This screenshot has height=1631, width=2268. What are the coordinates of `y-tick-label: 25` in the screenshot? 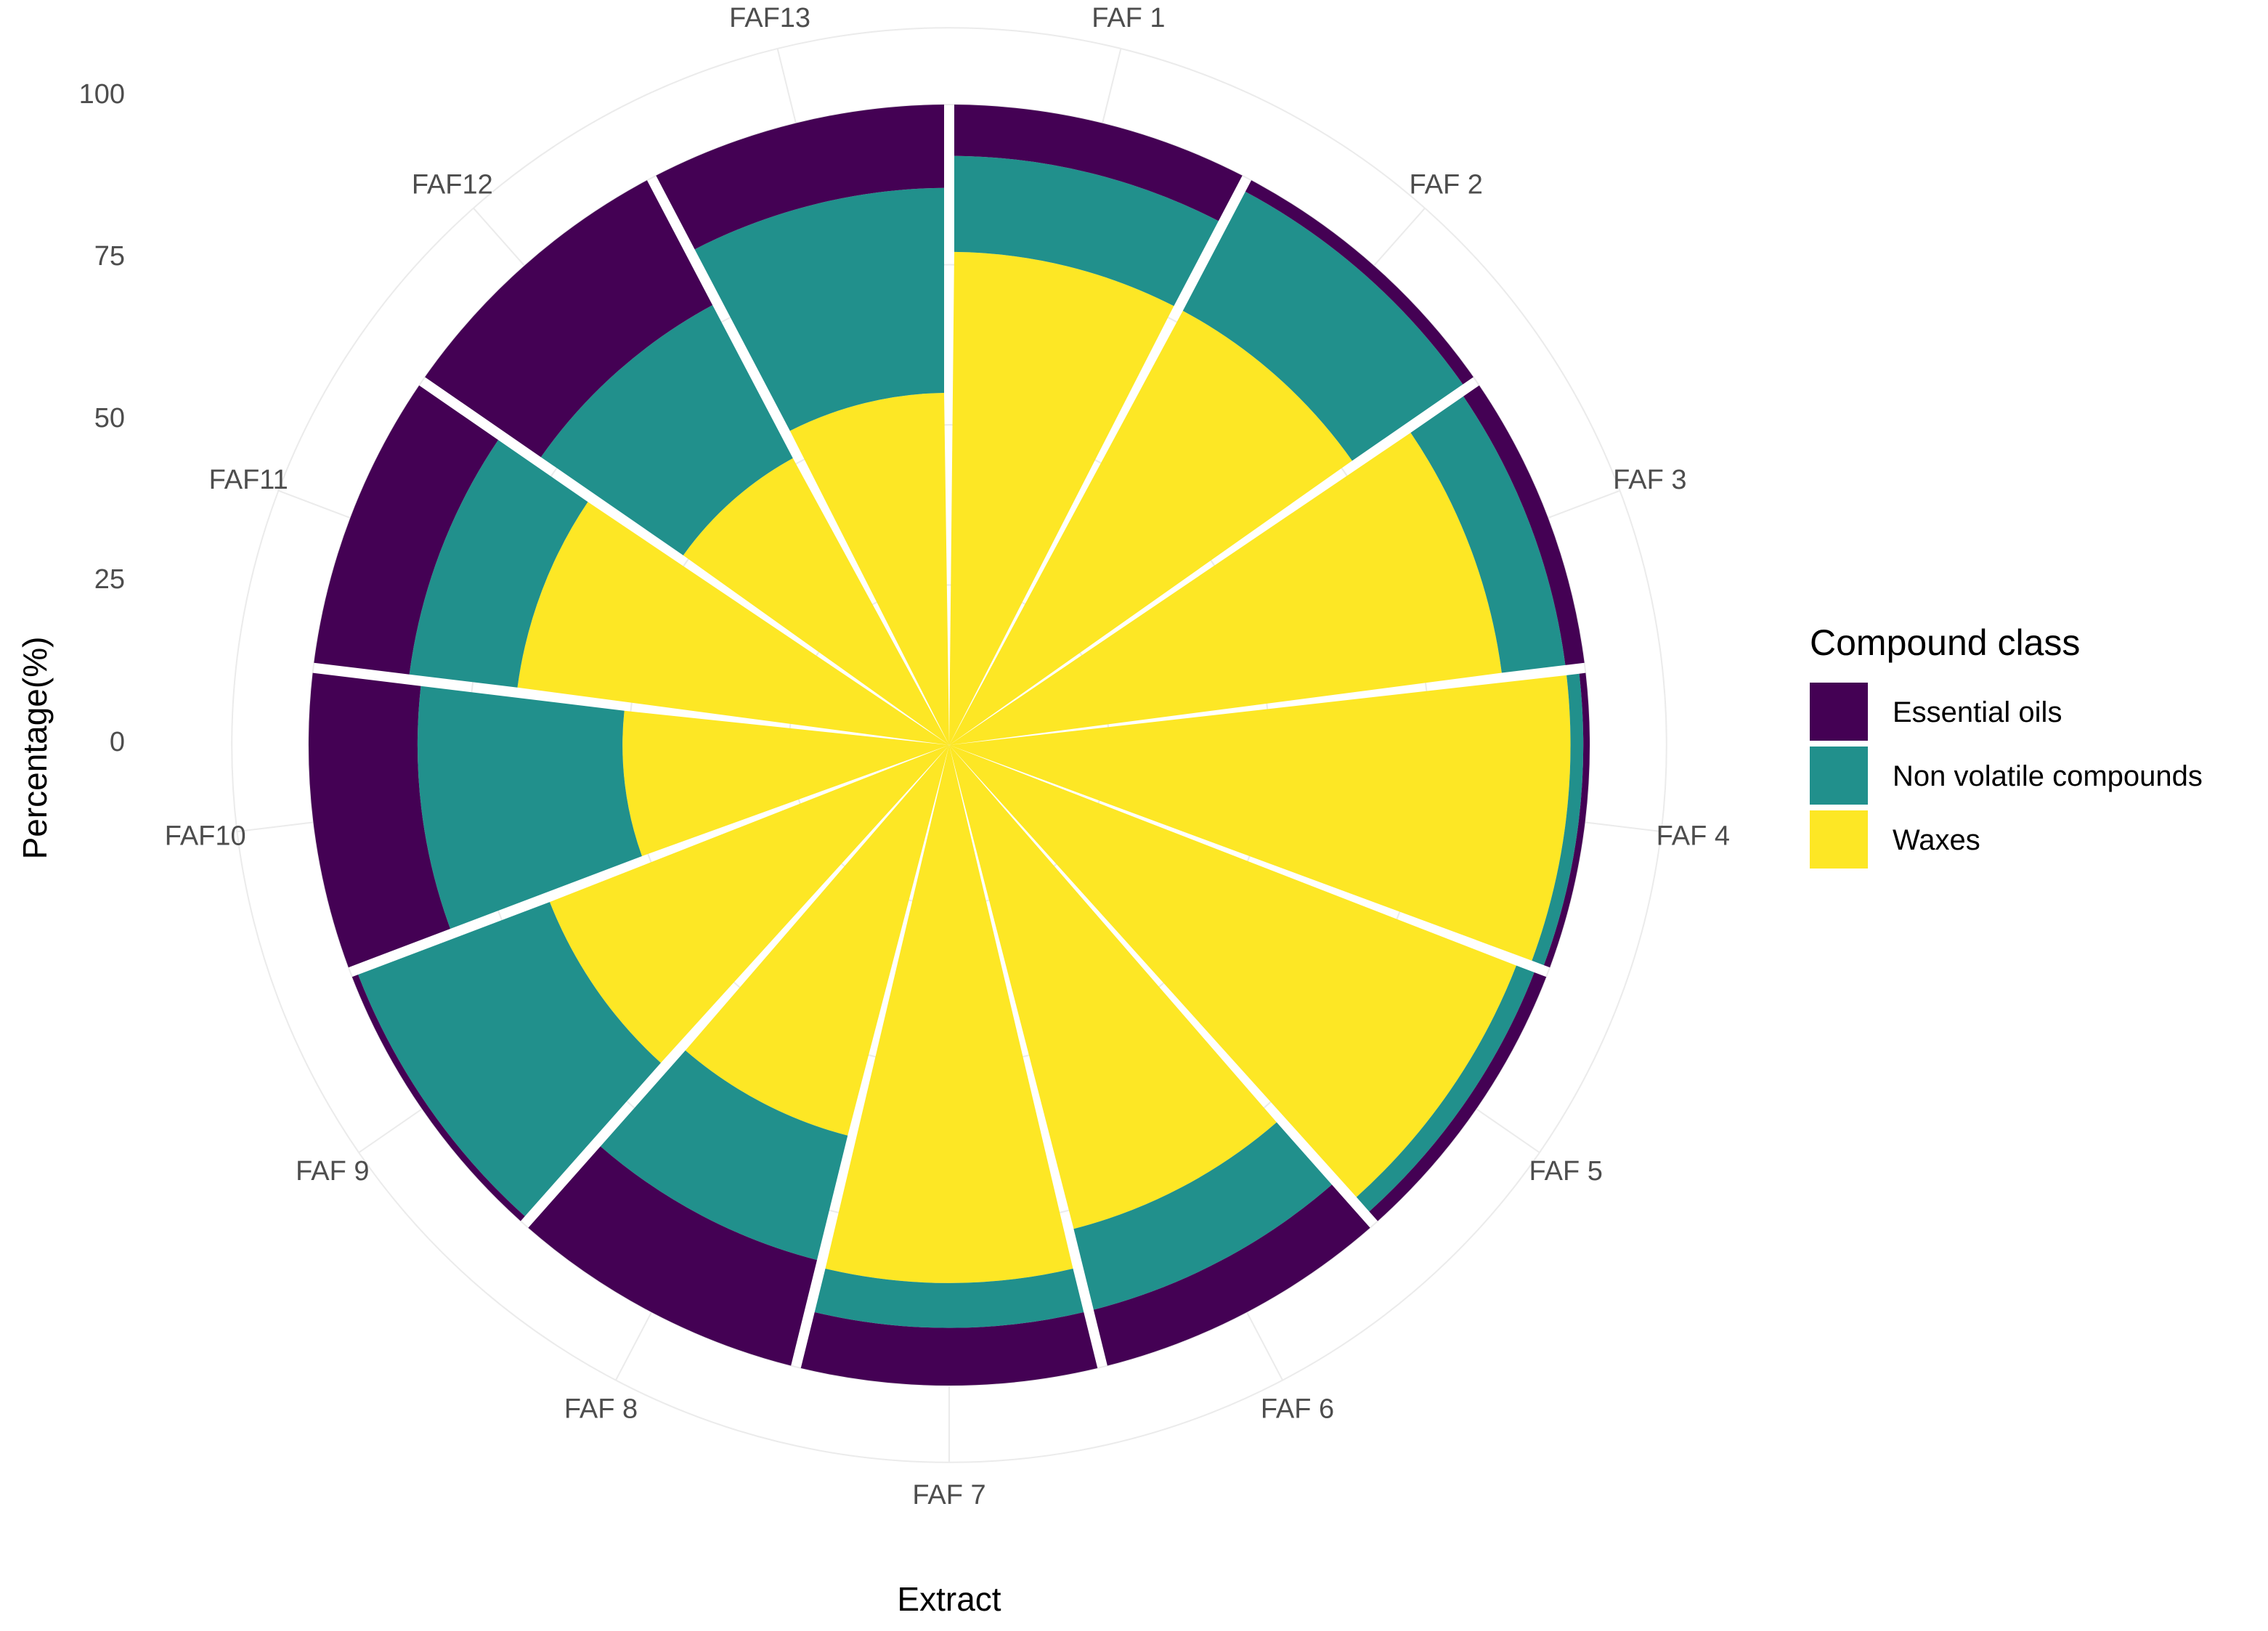 It's located at (109, 580).